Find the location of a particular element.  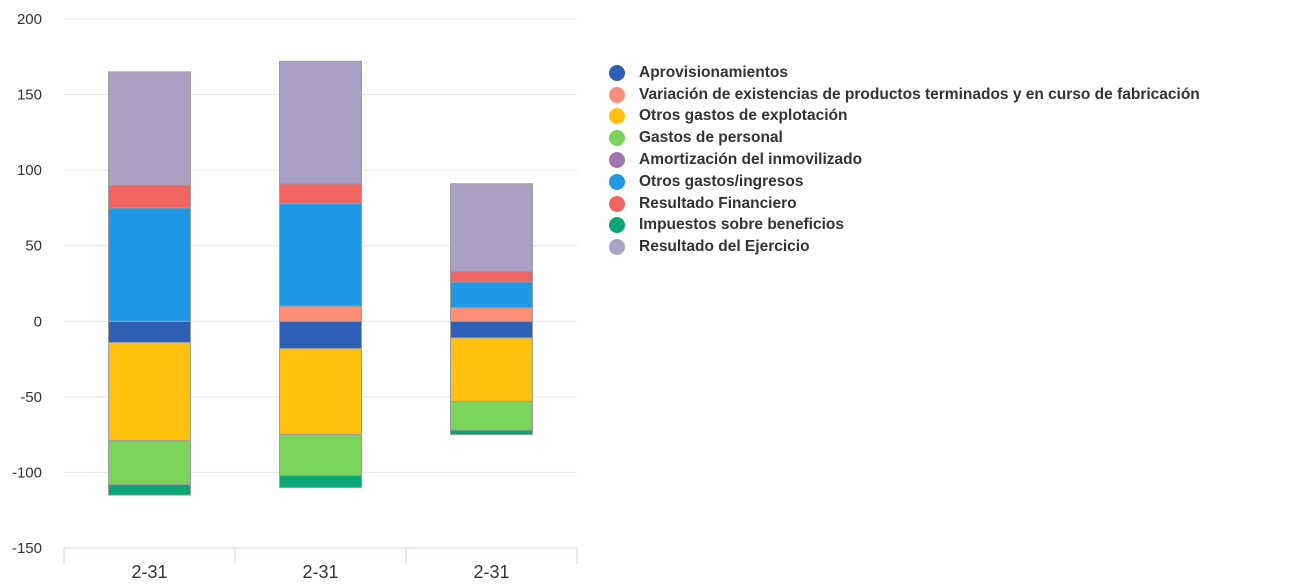

legend-item: Gastos de personal is located at coordinates (959, 138).